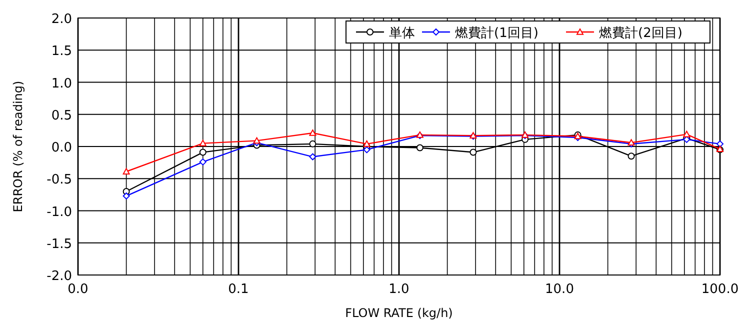  I want to click on x-tick-label: 1.0, so click(399, 289).